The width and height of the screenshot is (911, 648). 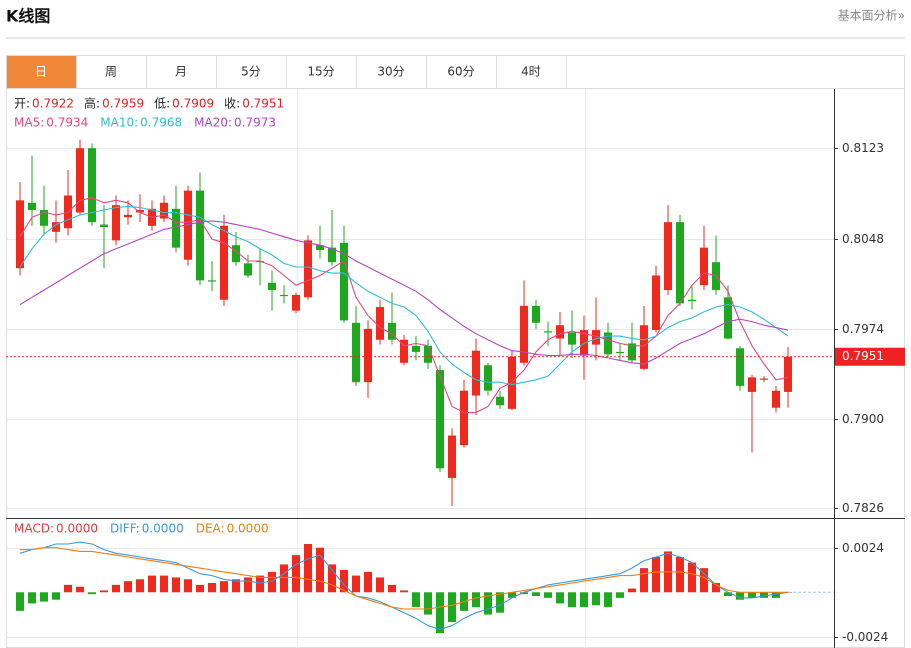 I want to click on legend-value: 0.0000, so click(x=77, y=529).